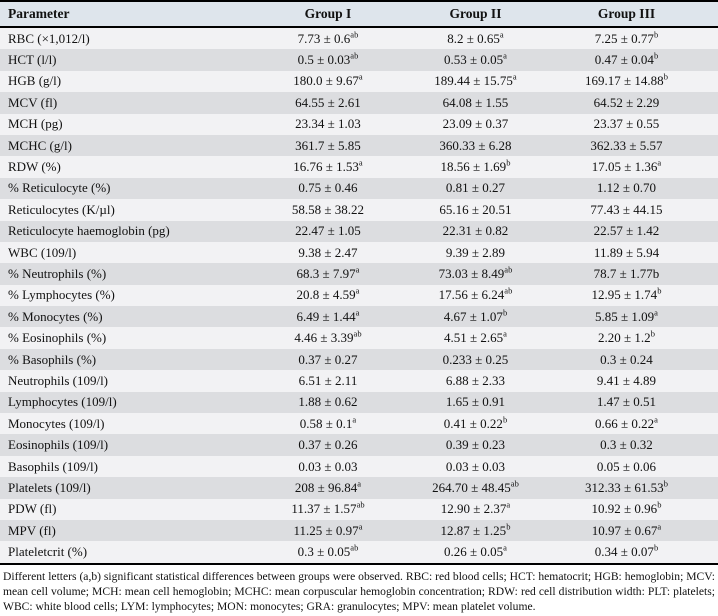 The height and width of the screenshot is (616, 718). I want to click on value-text: 362.33 ± 5.57, so click(626, 145).